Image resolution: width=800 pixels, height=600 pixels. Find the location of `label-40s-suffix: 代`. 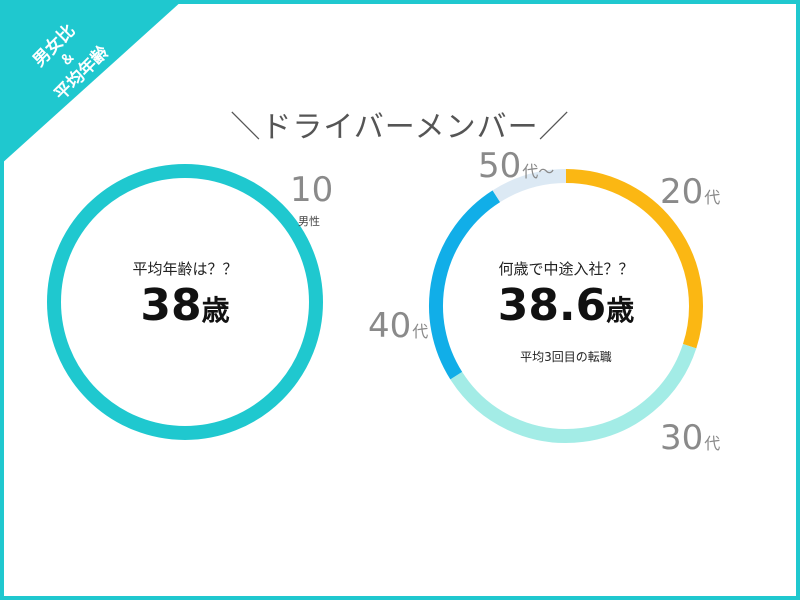

label-40s-suffix: 代 is located at coordinates (420, 331).